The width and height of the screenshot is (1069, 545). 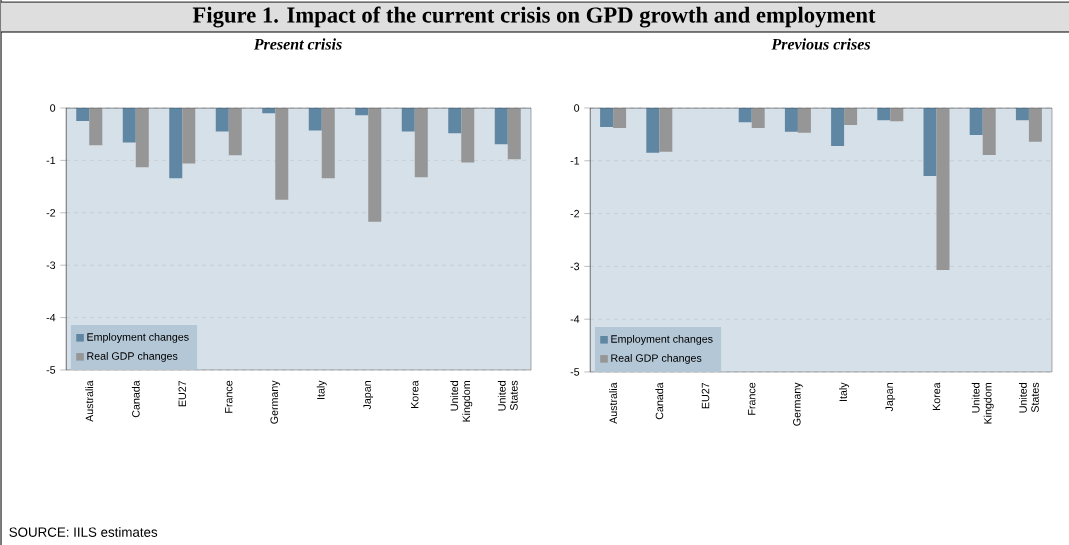 What do you see at coordinates (297, 44) in the screenshot?
I see `chart-subtitle: Present crisis` at bounding box center [297, 44].